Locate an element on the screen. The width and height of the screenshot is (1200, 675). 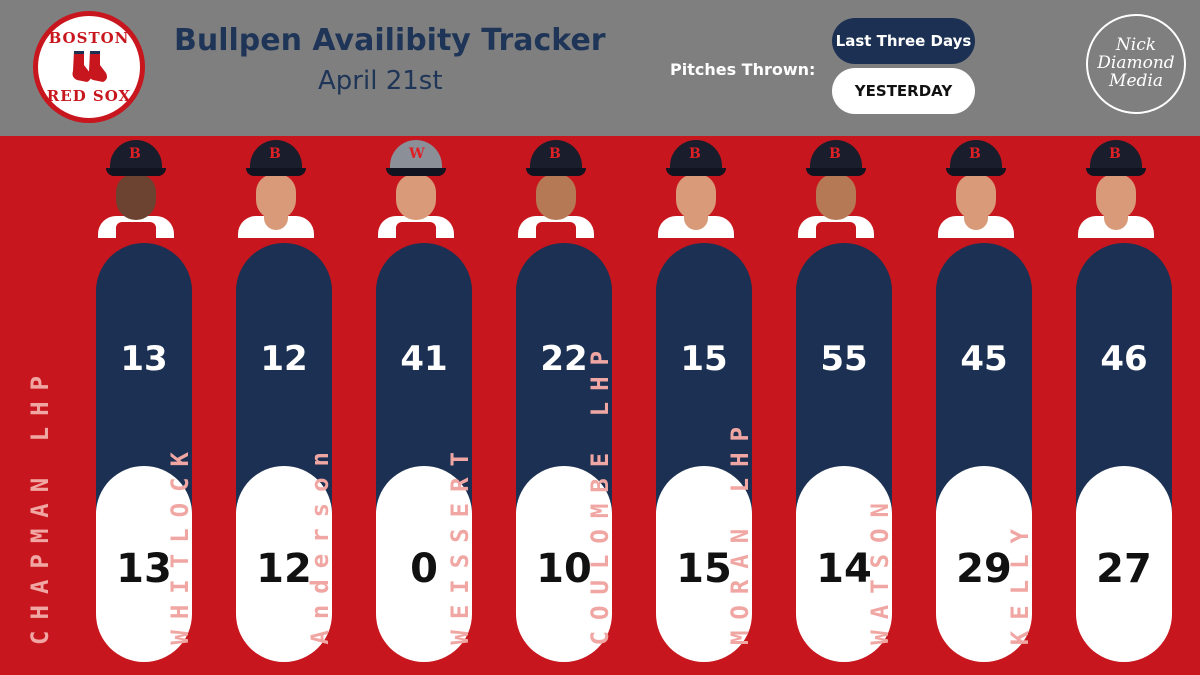
cap-letter: W is located at coordinates (417, 154).